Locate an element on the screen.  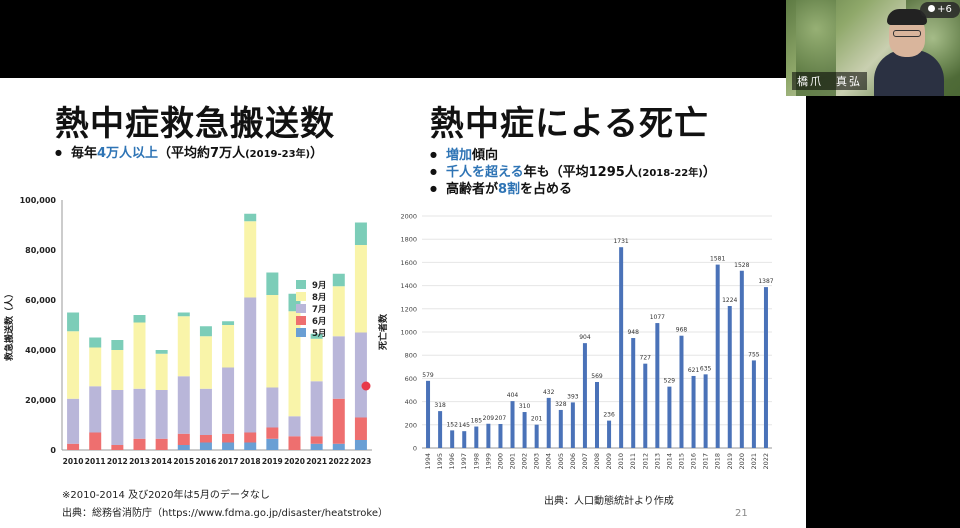
x-tick-label: 2011 is located at coordinates (633, 461).